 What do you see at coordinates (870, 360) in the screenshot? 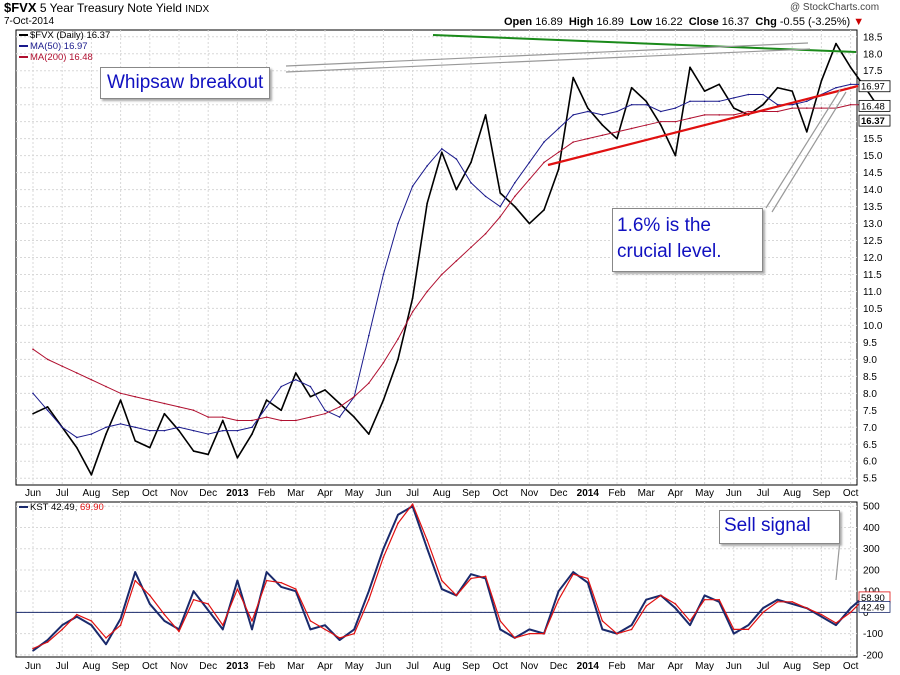
I see `price-y-tick: 9.0` at bounding box center [870, 360].